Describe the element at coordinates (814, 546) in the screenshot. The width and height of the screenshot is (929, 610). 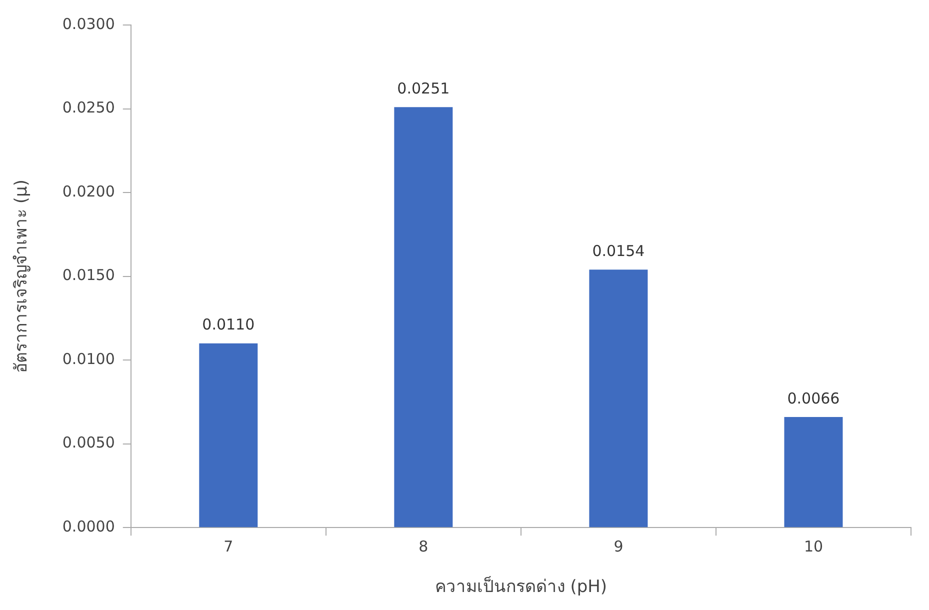
I see `x-tick-label: 10` at that location.